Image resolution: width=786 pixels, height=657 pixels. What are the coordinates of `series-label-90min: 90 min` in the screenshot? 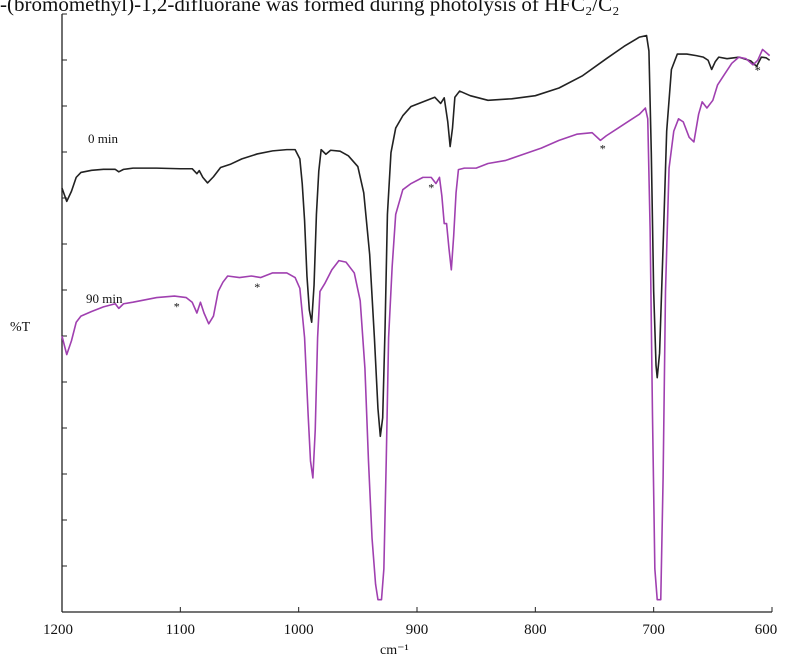 It's located at (104, 298).